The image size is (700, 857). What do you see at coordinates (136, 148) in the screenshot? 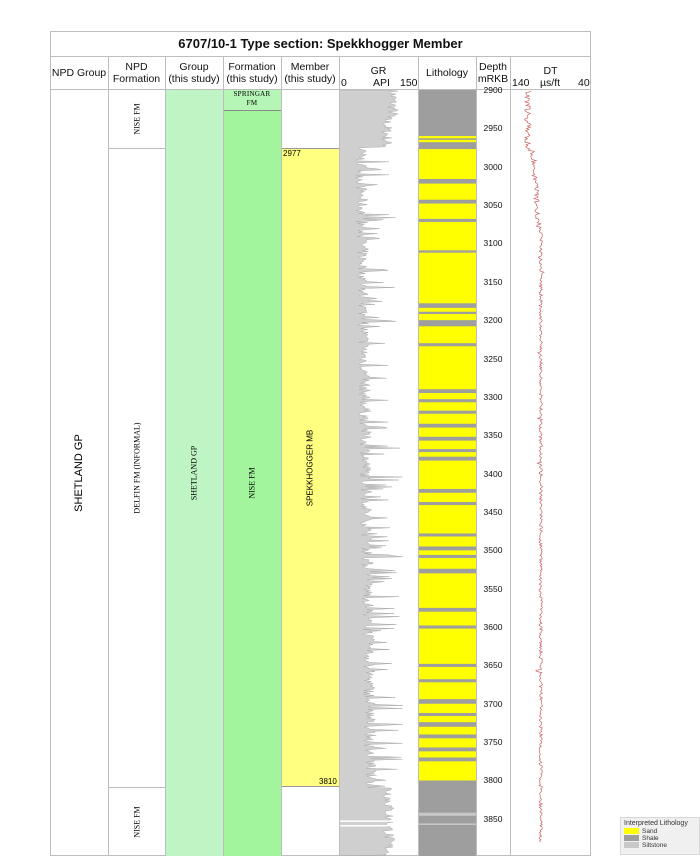
I see `npd-delfin-top-line` at bounding box center [136, 148].